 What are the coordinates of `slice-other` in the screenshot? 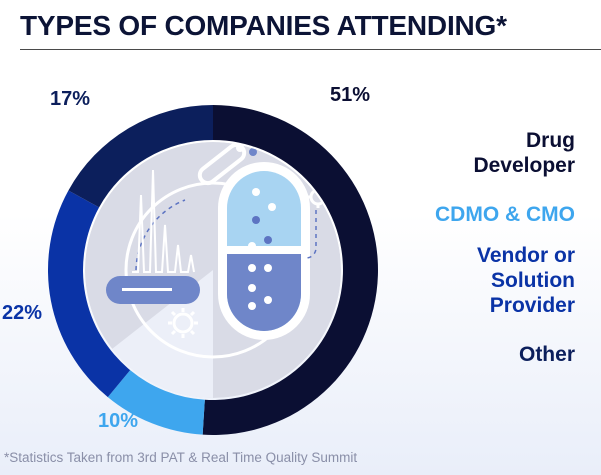 It's located at (141, 156).